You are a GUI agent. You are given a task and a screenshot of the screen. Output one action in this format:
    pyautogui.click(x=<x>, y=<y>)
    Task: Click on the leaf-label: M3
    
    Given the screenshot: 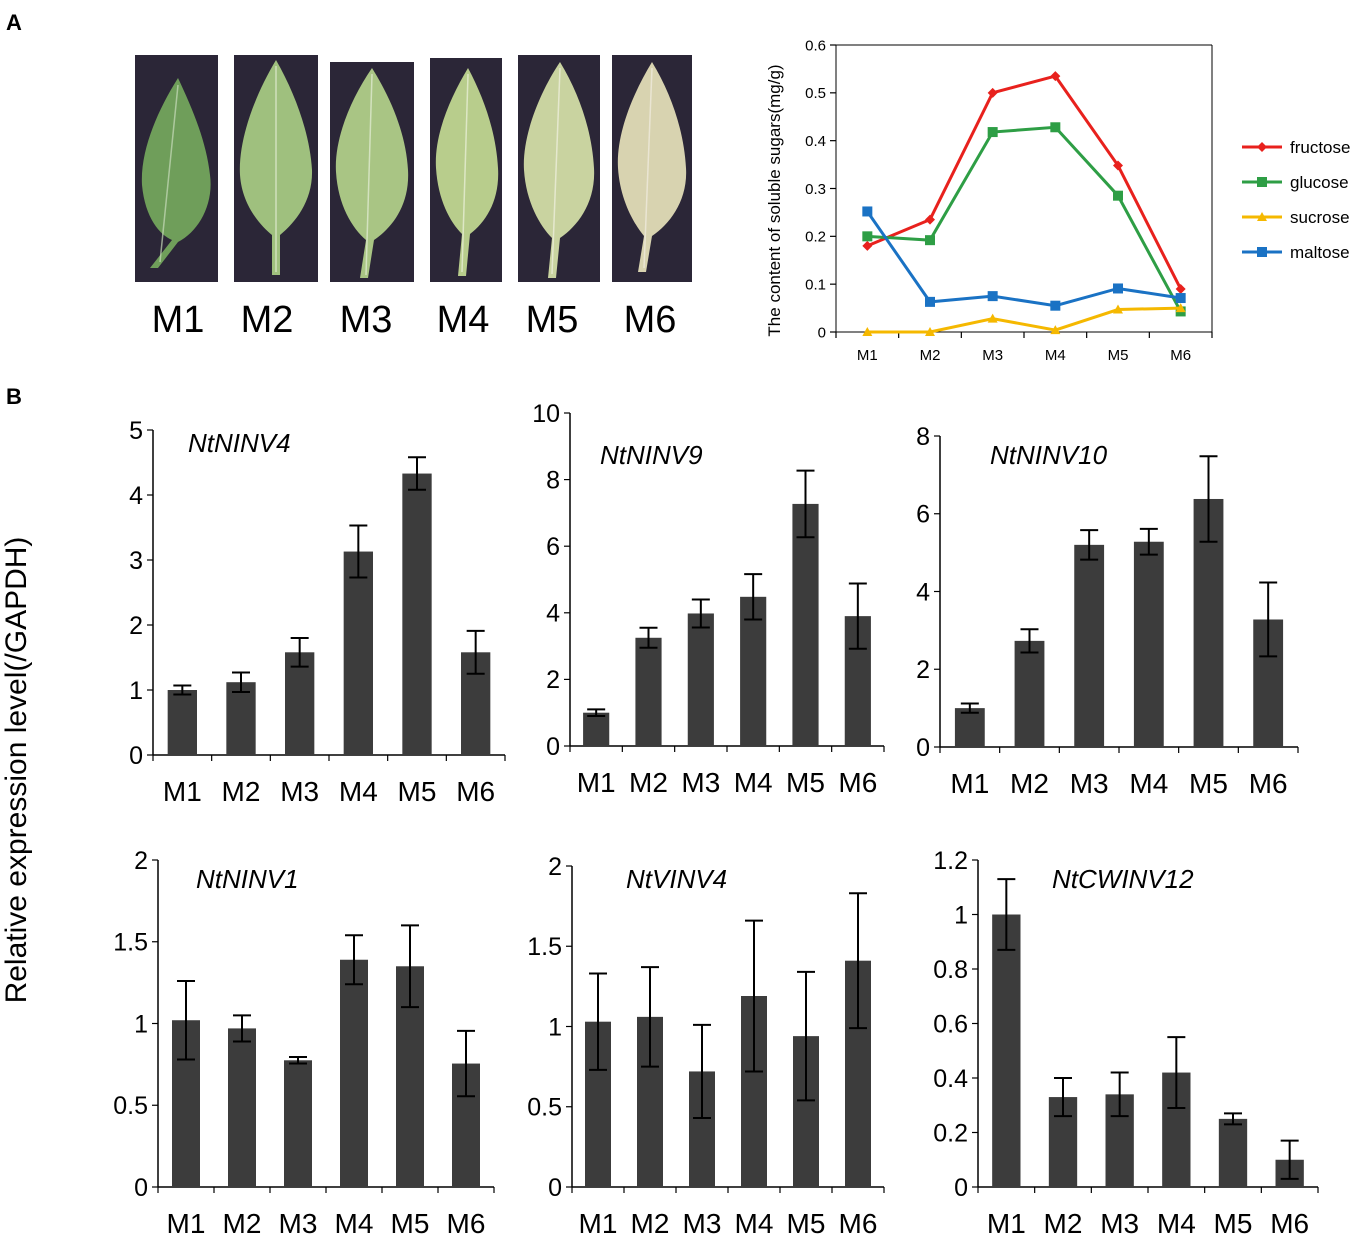 What is the action you would take?
    pyautogui.click(x=366, y=320)
    